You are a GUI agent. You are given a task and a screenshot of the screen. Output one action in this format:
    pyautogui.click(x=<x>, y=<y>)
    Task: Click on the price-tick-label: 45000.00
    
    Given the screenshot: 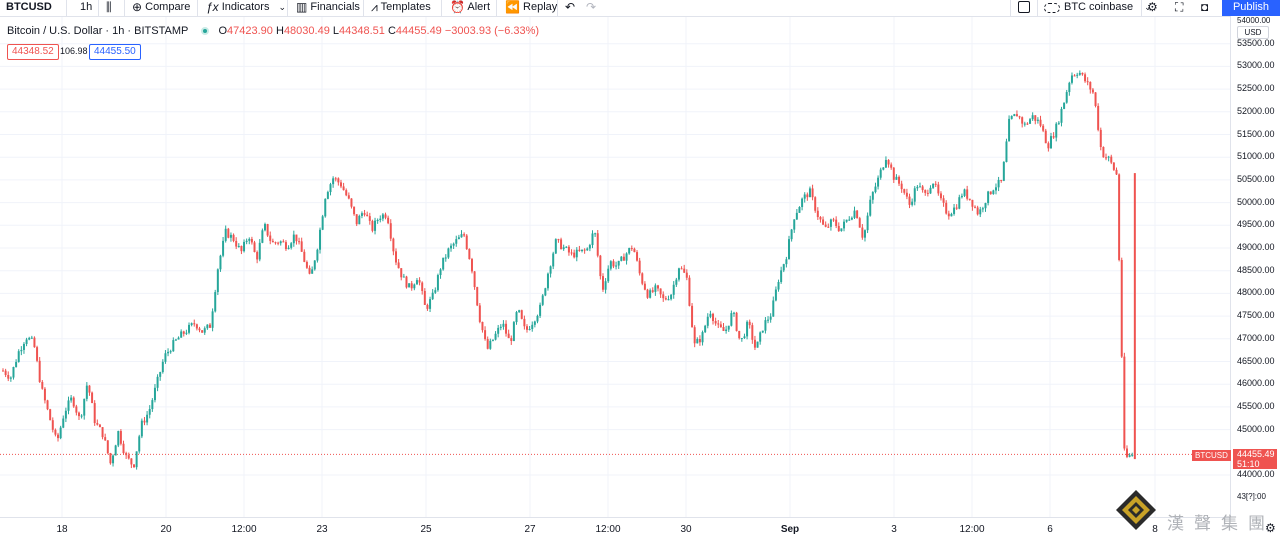 What is the action you would take?
    pyautogui.click(x=1256, y=428)
    